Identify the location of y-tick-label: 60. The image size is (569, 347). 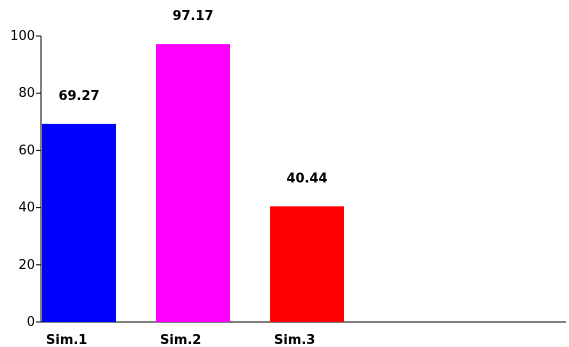
(26, 150).